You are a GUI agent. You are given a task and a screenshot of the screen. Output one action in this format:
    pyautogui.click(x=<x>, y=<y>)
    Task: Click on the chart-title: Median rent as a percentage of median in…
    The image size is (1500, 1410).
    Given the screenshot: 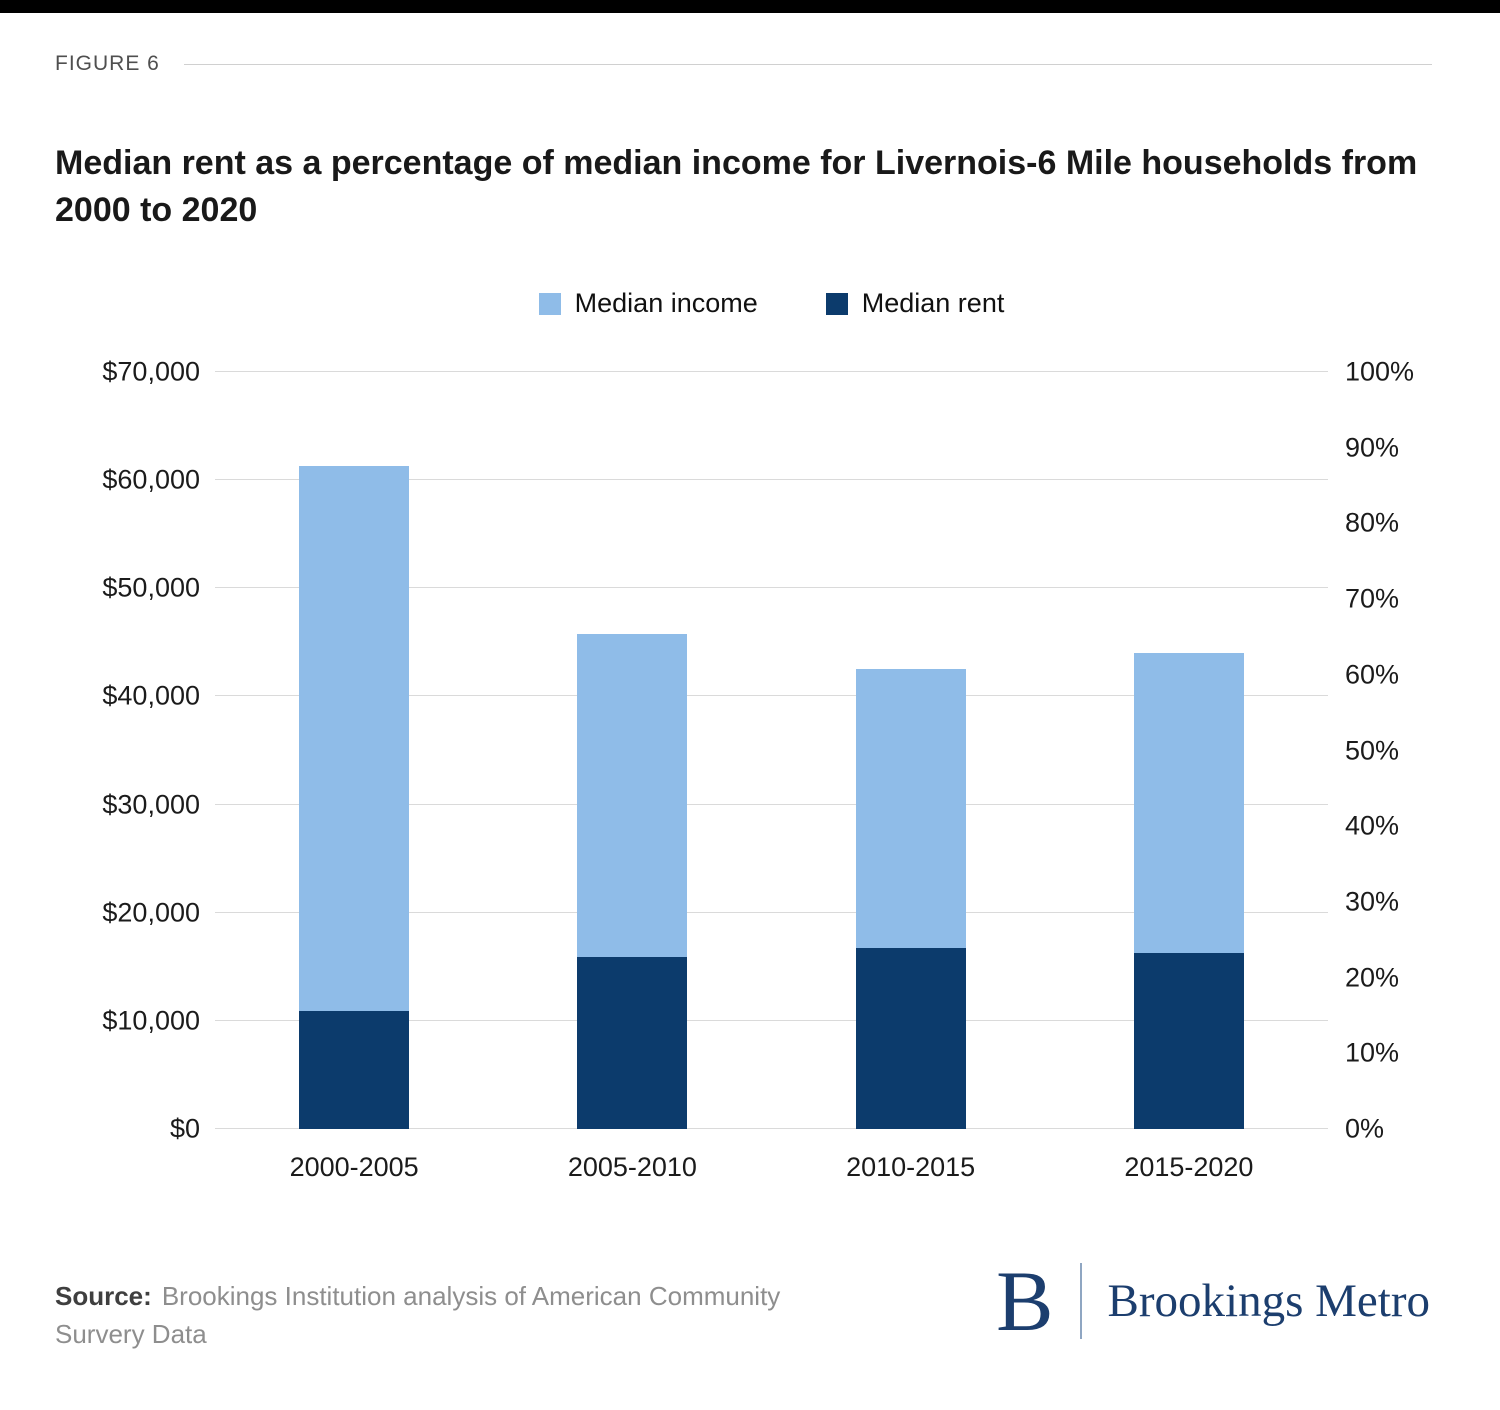 What is the action you would take?
    pyautogui.click(x=736, y=186)
    